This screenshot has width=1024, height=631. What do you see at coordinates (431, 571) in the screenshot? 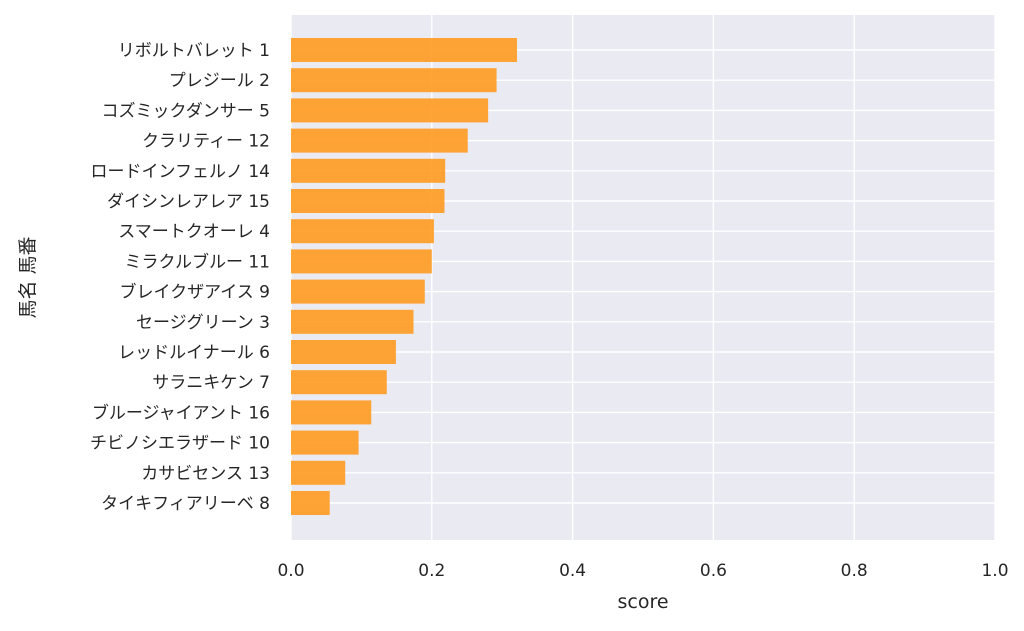
I see `x-tick-label: 0.2` at bounding box center [431, 571].